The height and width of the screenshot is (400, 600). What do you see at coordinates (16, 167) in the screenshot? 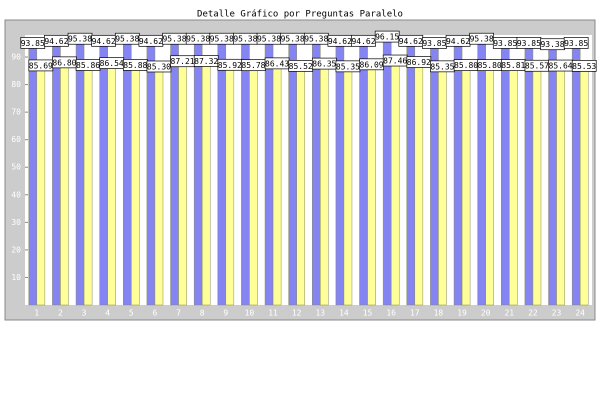
I see `y-tick-label: 50` at bounding box center [16, 167].